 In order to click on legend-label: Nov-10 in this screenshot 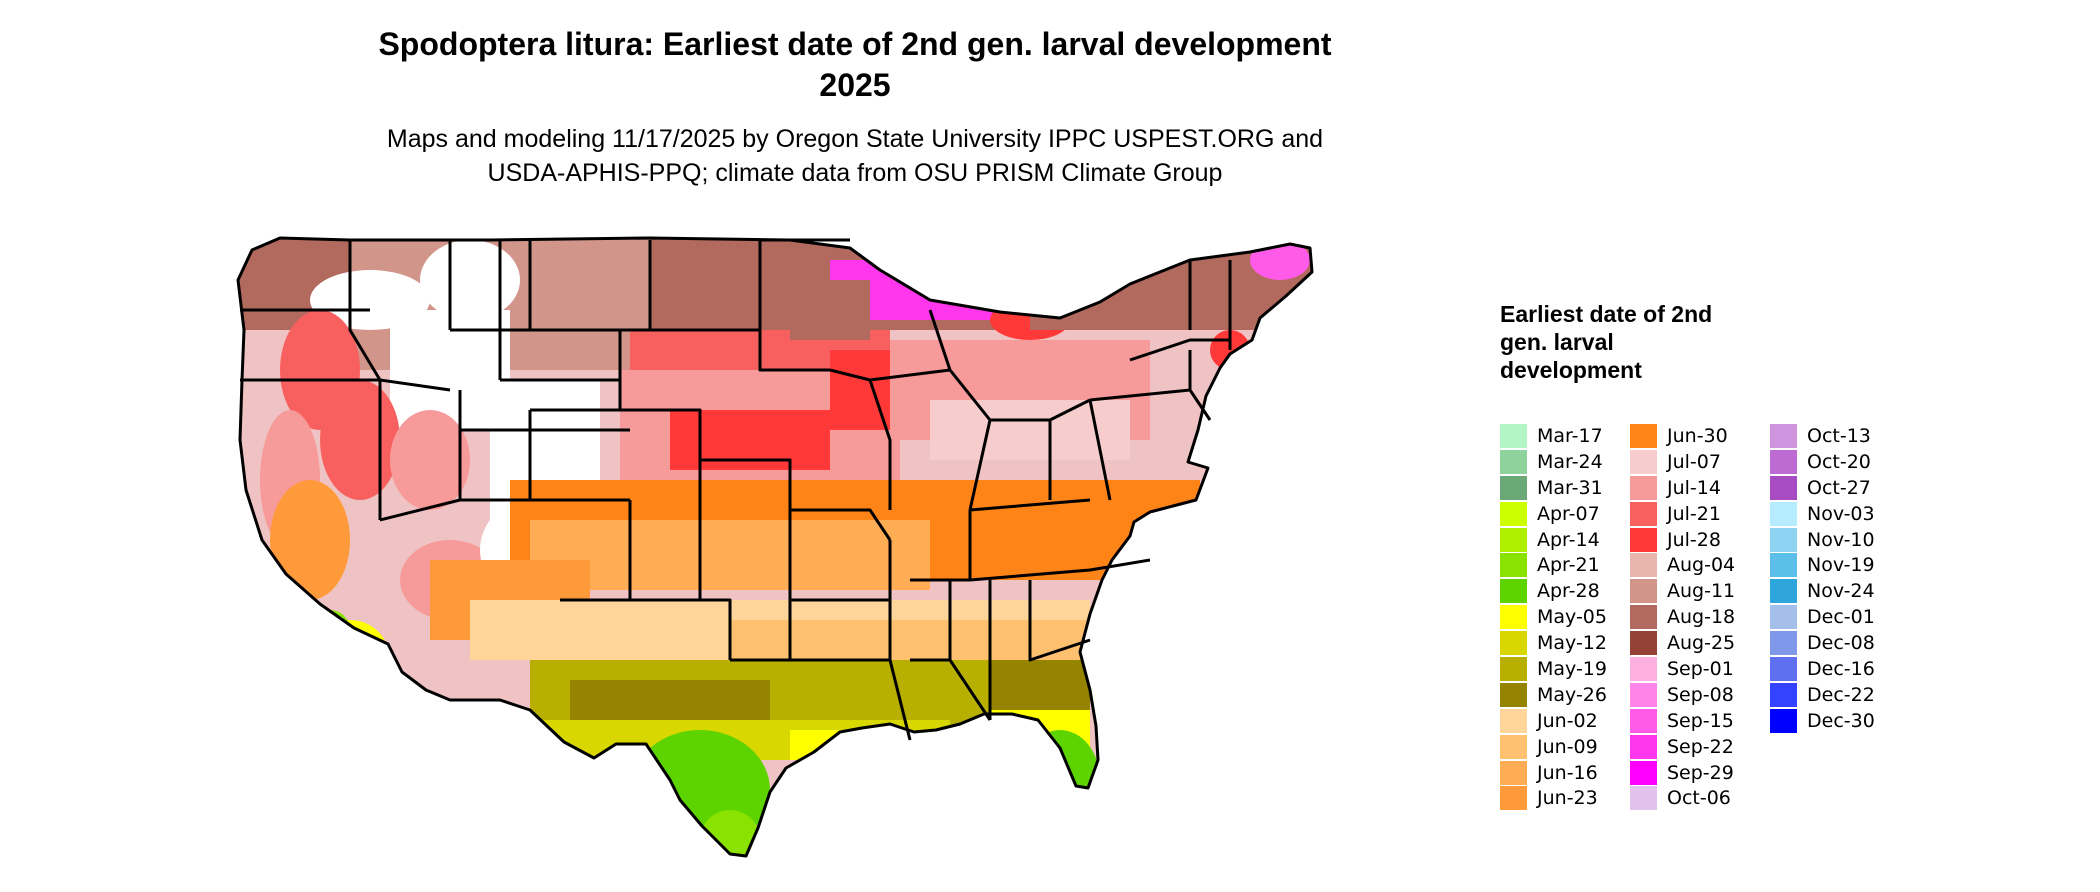, I will do `click(1841, 539)`.